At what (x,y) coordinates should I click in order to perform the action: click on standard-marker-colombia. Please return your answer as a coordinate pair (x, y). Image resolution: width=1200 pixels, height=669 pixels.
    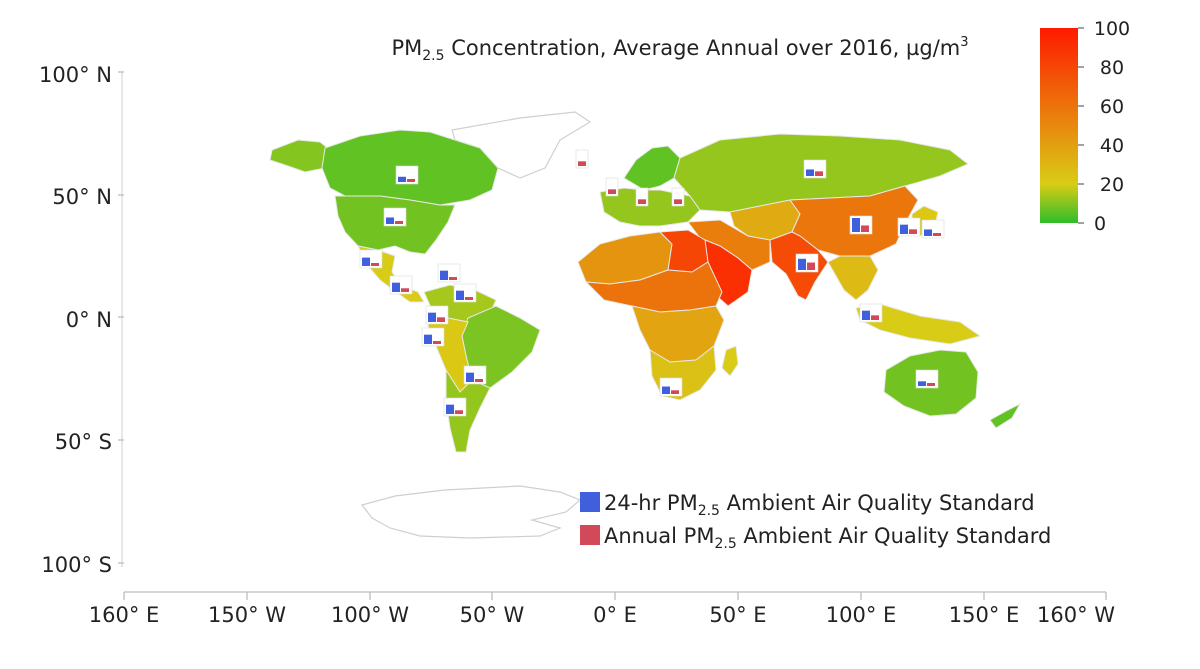
    Looking at the image, I should click on (437, 315).